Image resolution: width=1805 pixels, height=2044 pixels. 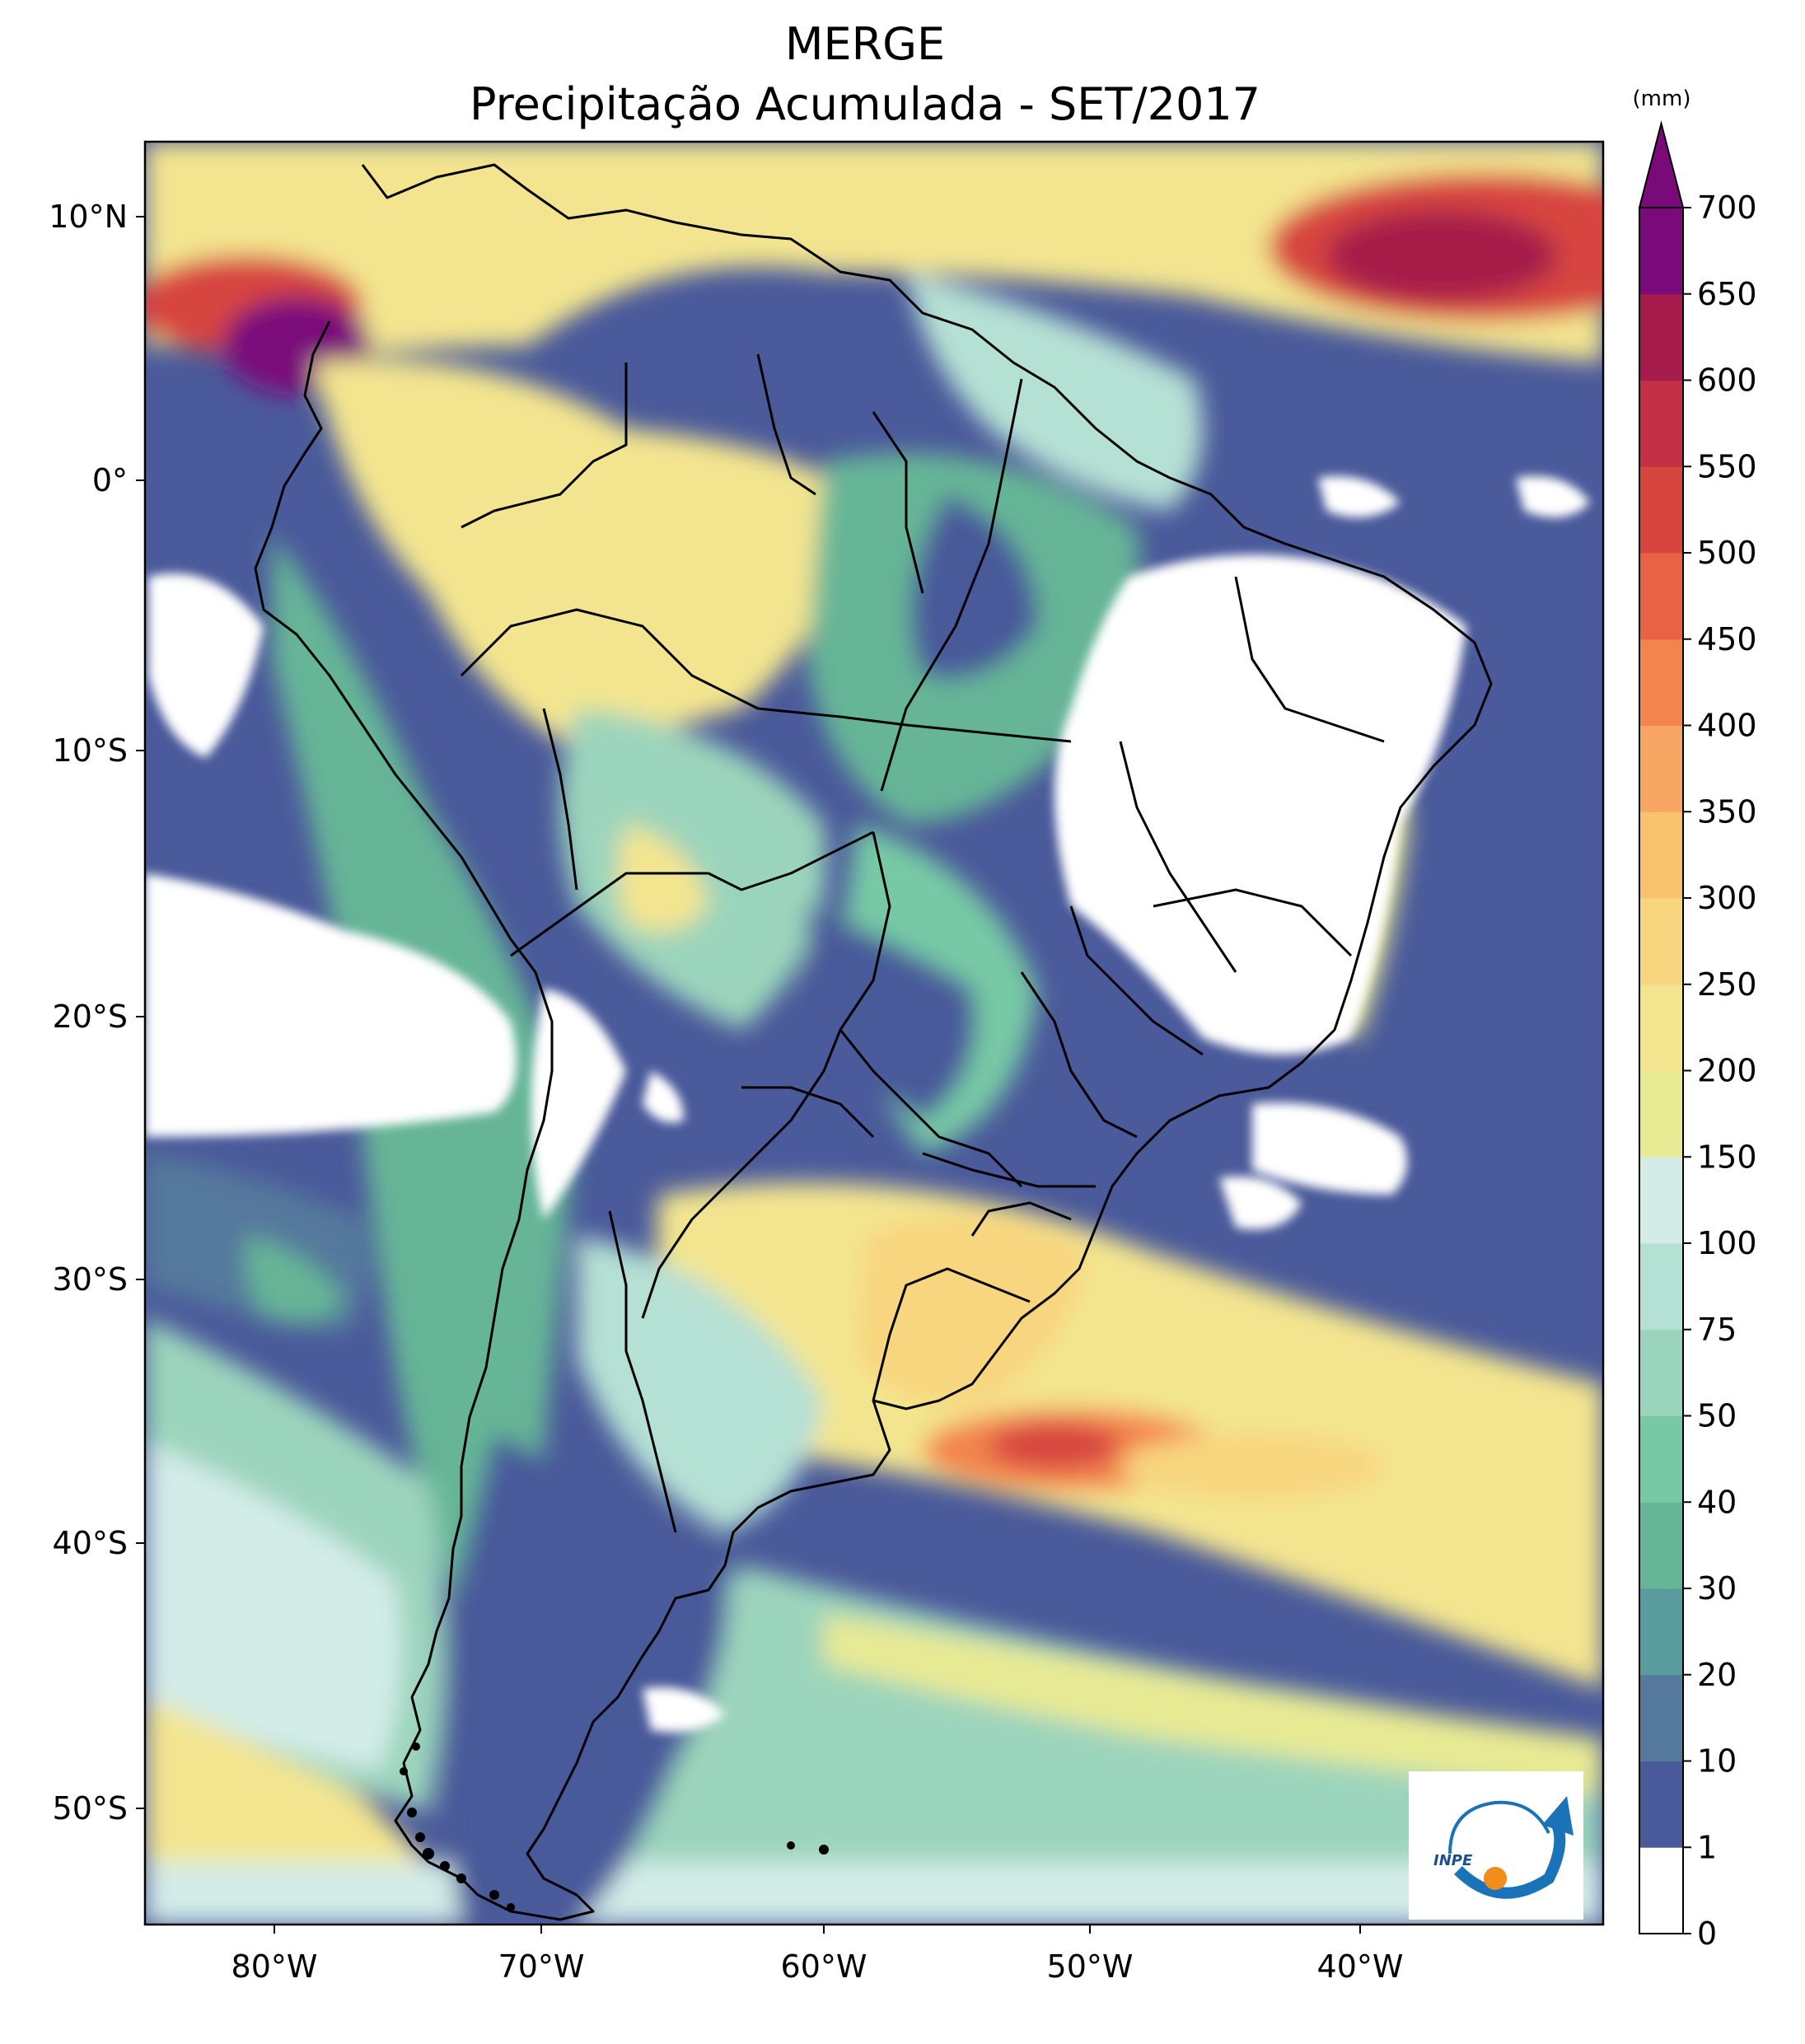 What do you see at coordinates (90, 750) in the screenshot?
I see `lat-tick-label: 10°S` at bounding box center [90, 750].